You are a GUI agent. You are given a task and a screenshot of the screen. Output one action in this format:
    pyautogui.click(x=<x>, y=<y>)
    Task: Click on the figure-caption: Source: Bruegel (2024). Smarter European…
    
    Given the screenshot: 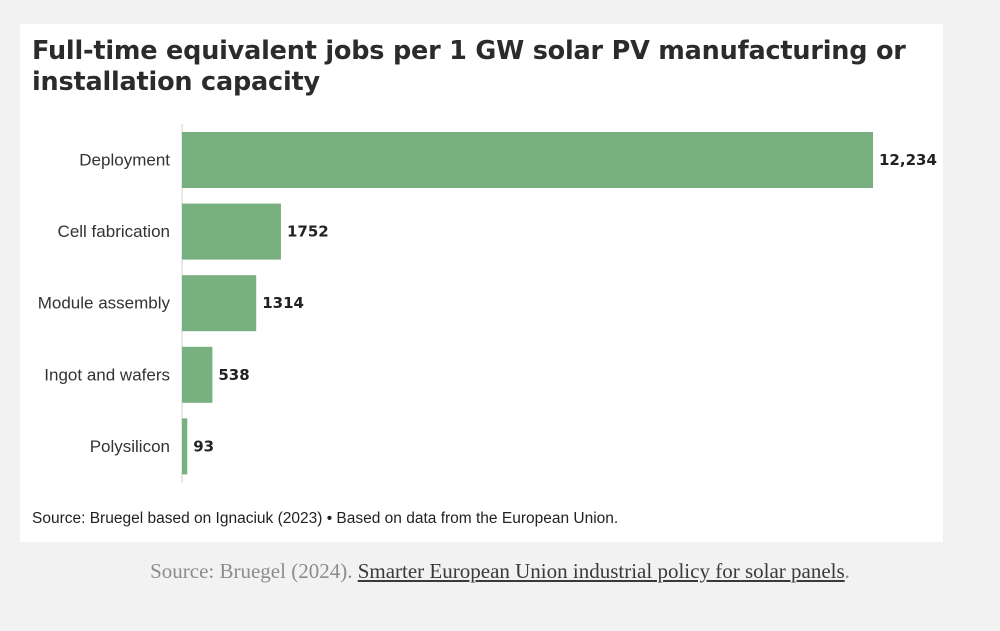 What is the action you would take?
    pyautogui.click(x=500, y=571)
    